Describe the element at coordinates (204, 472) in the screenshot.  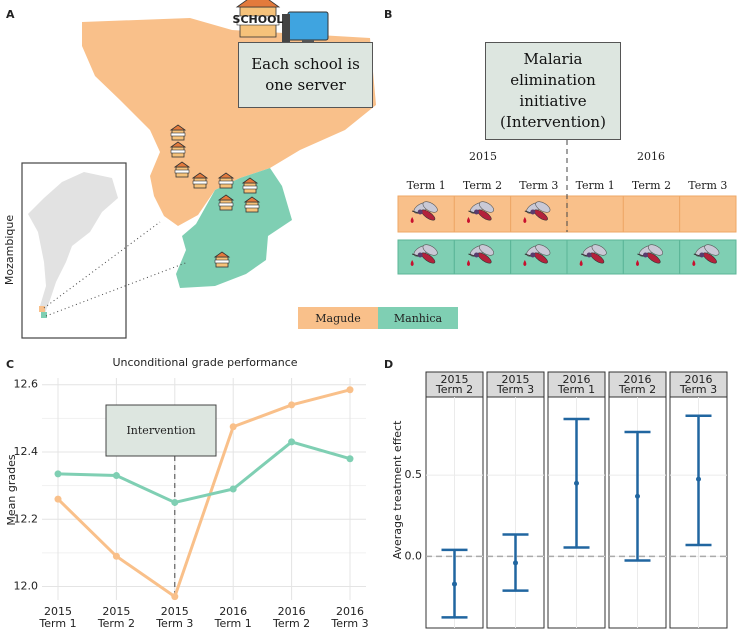
I see `series-line` at that location.